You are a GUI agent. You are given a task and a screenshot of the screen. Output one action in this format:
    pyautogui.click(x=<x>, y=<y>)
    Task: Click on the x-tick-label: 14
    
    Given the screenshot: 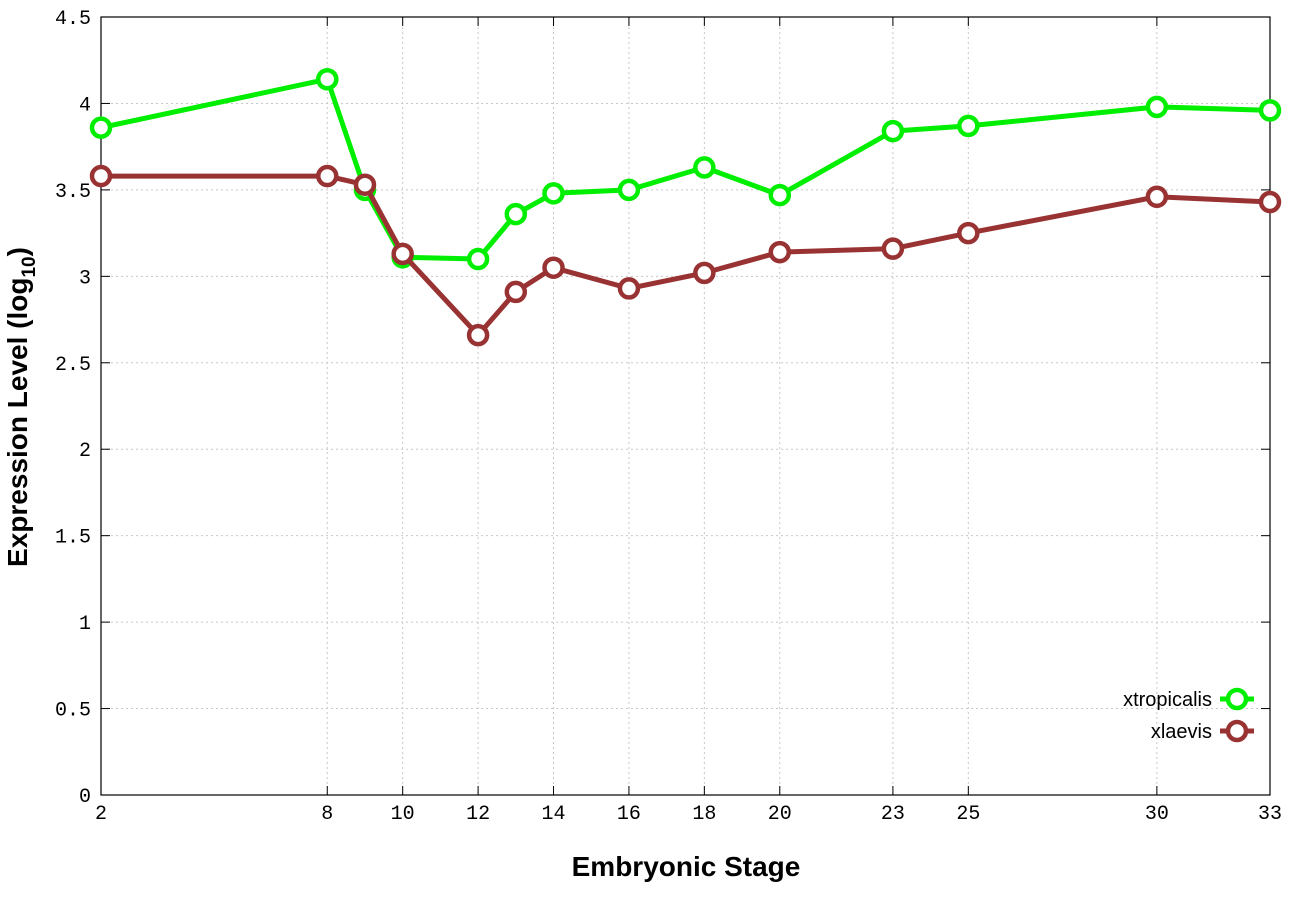 What is the action you would take?
    pyautogui.click(x=554, y=814)
    